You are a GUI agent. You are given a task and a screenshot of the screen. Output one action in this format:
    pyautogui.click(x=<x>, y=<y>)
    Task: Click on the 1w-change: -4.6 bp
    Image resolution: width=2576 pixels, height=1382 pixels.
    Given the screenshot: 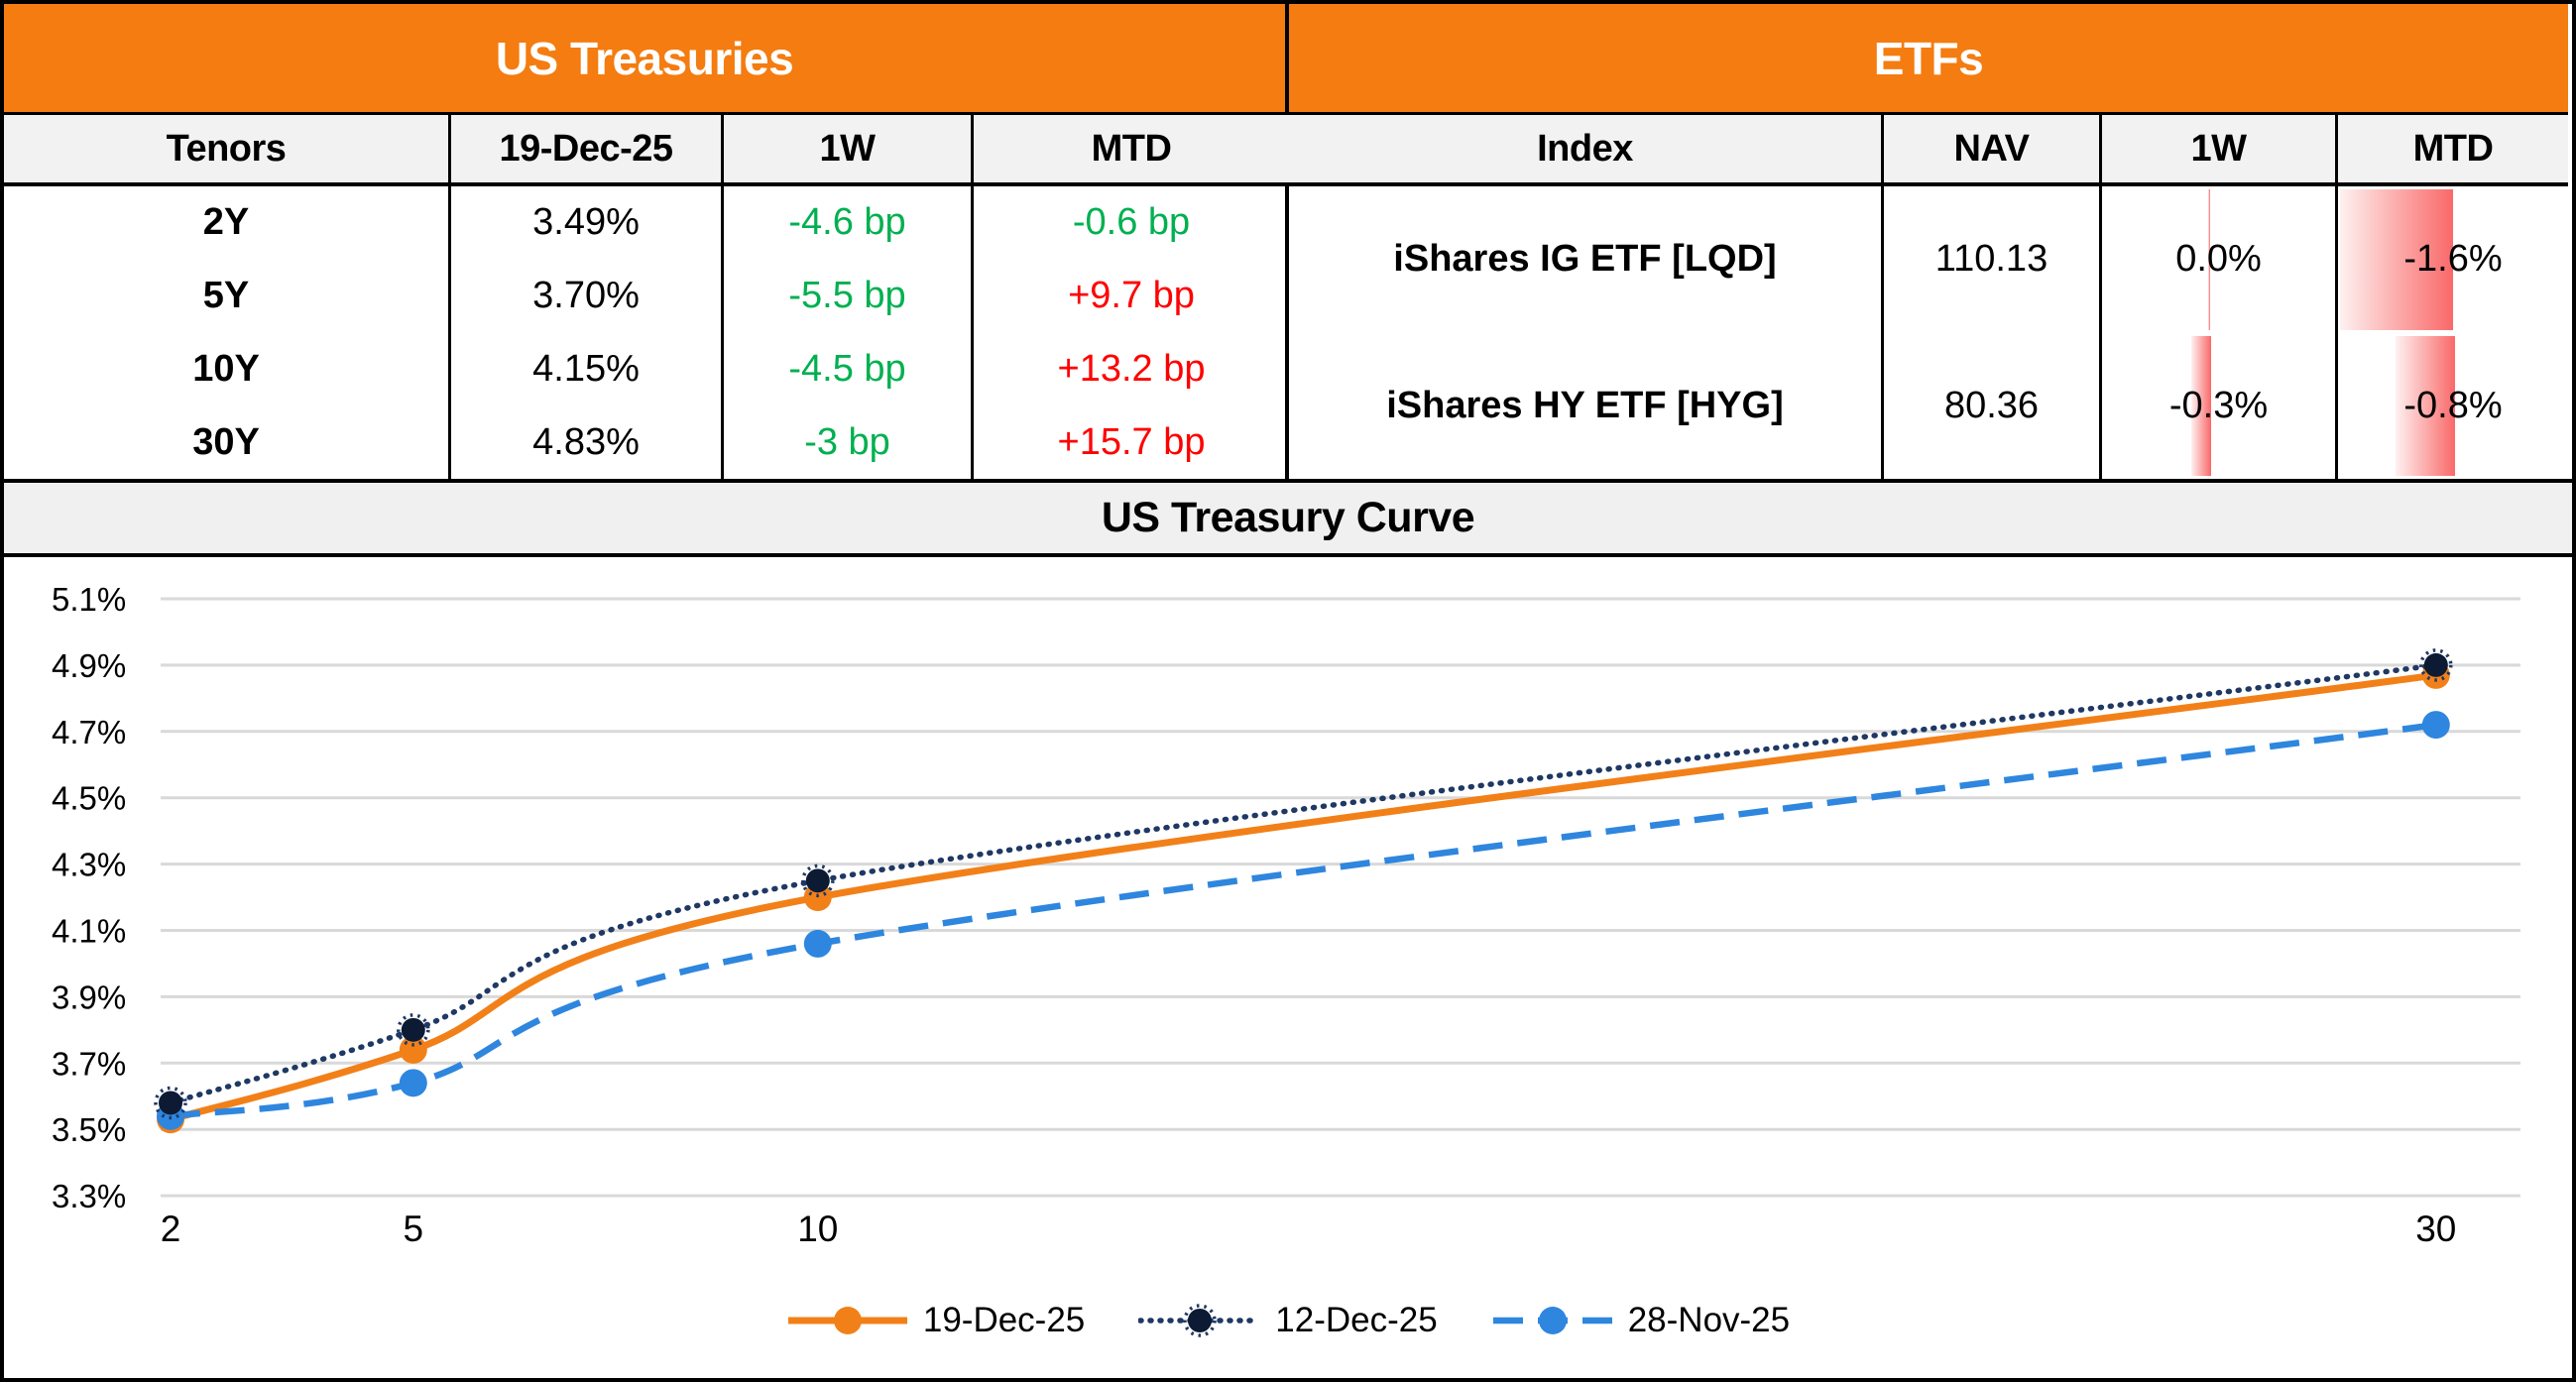 What is the action you would take?
    pyautogui.click(x=849, y=223)
    